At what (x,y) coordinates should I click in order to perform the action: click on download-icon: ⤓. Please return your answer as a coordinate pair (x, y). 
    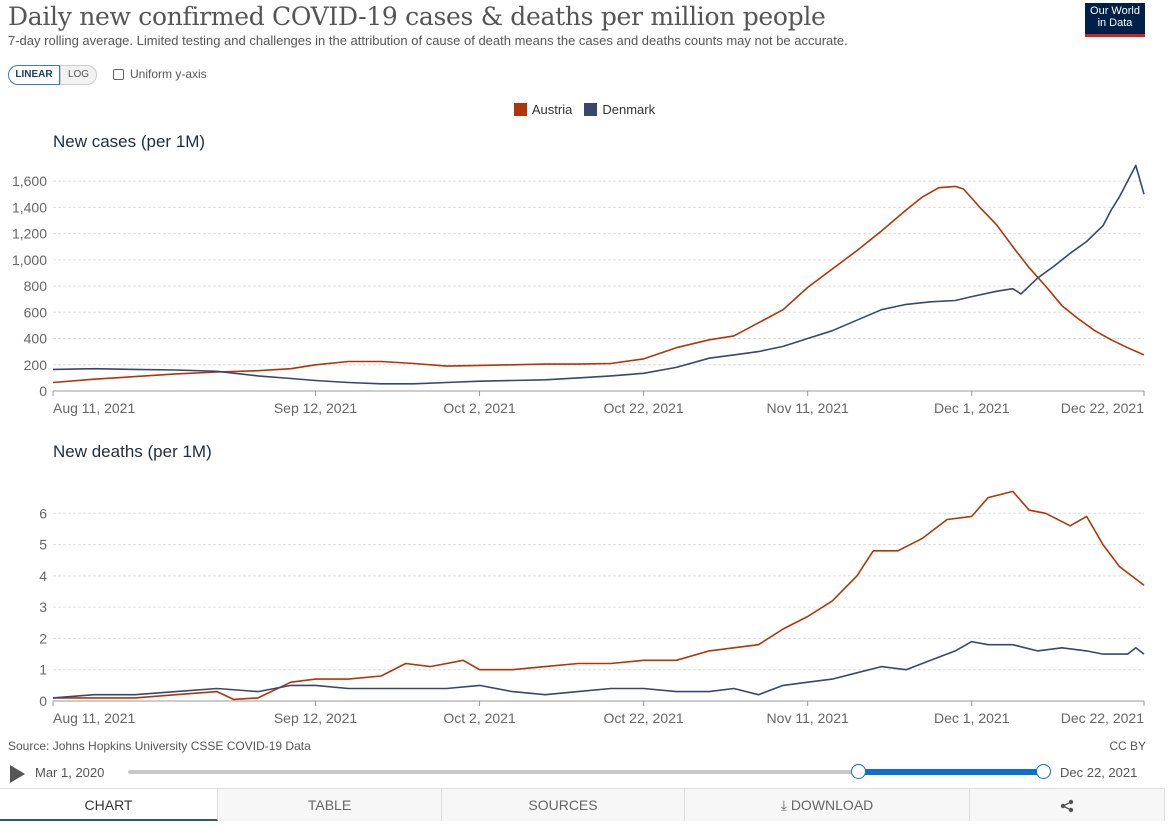
    Looking at the image, I should click on (783, 805).